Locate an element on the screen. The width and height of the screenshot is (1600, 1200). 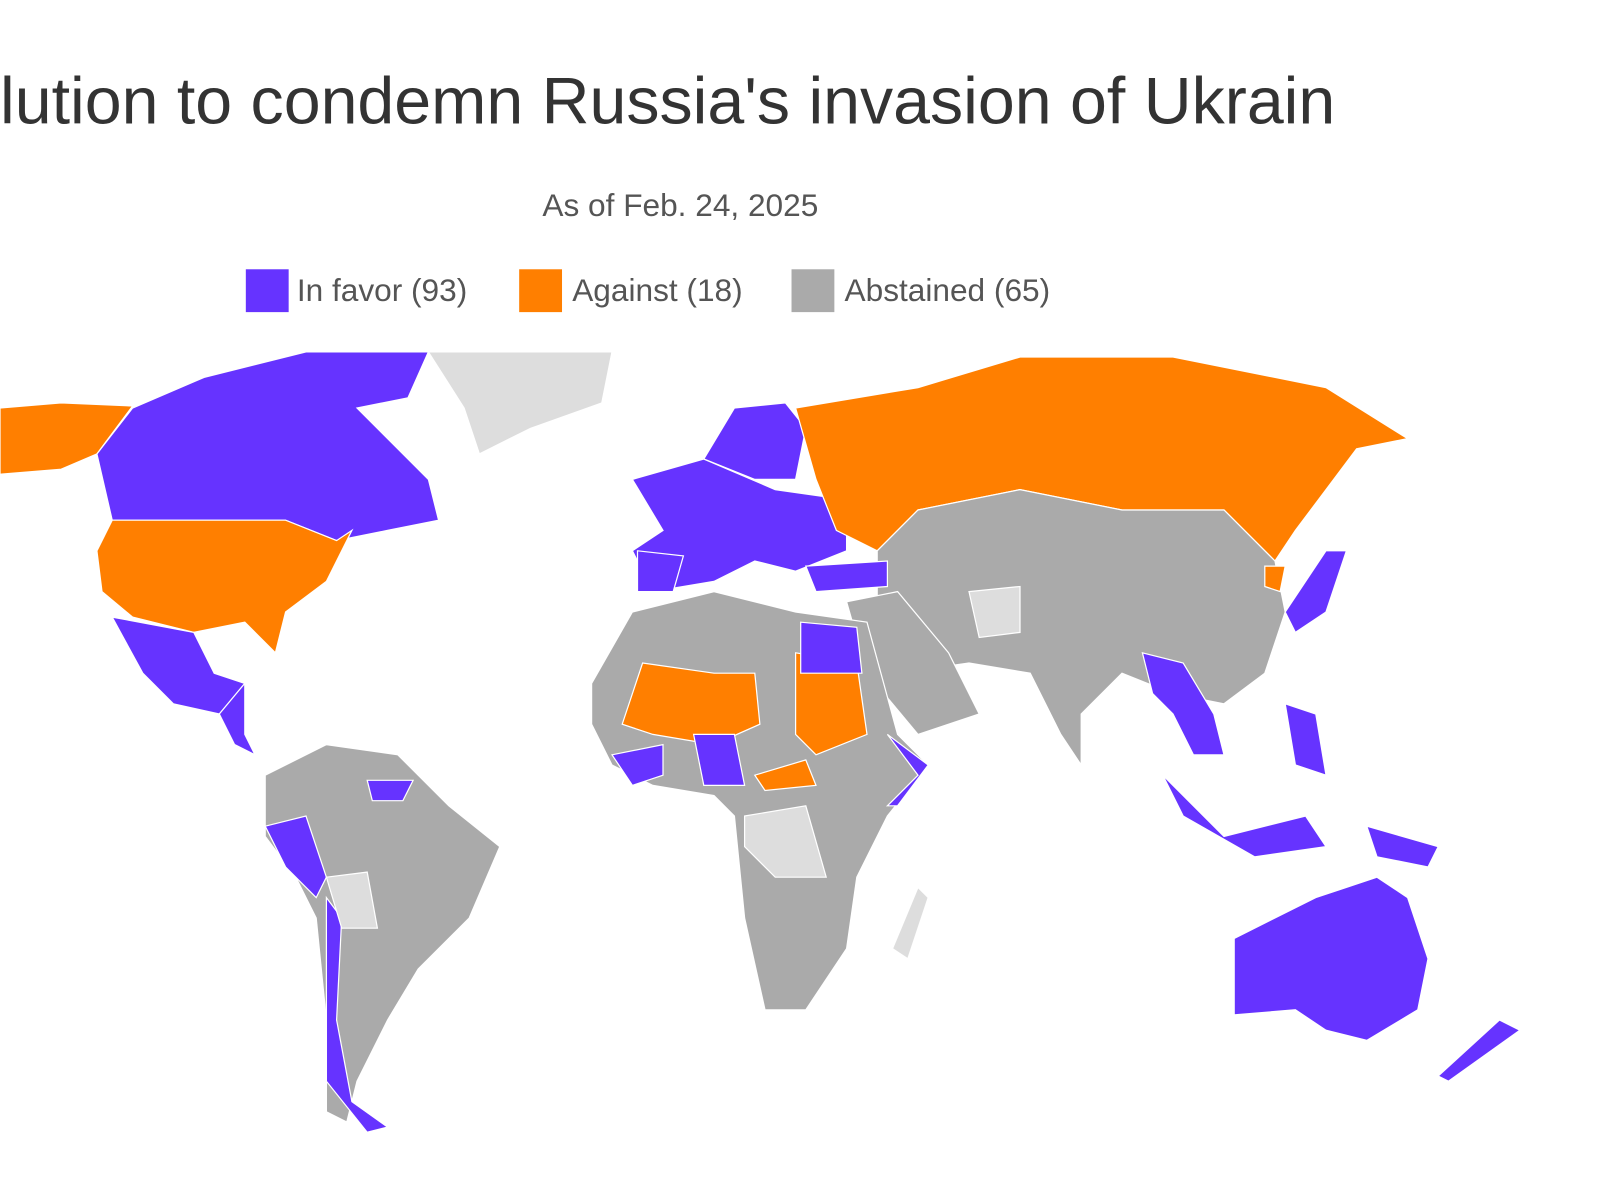
legend-label: Against (18) is located at coordinates (657, 290).